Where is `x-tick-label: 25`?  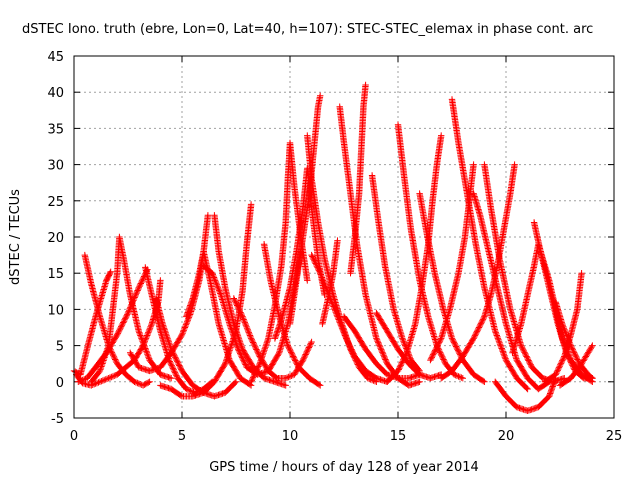 x-tick-label: 25 is located at coordinates (614, 436).